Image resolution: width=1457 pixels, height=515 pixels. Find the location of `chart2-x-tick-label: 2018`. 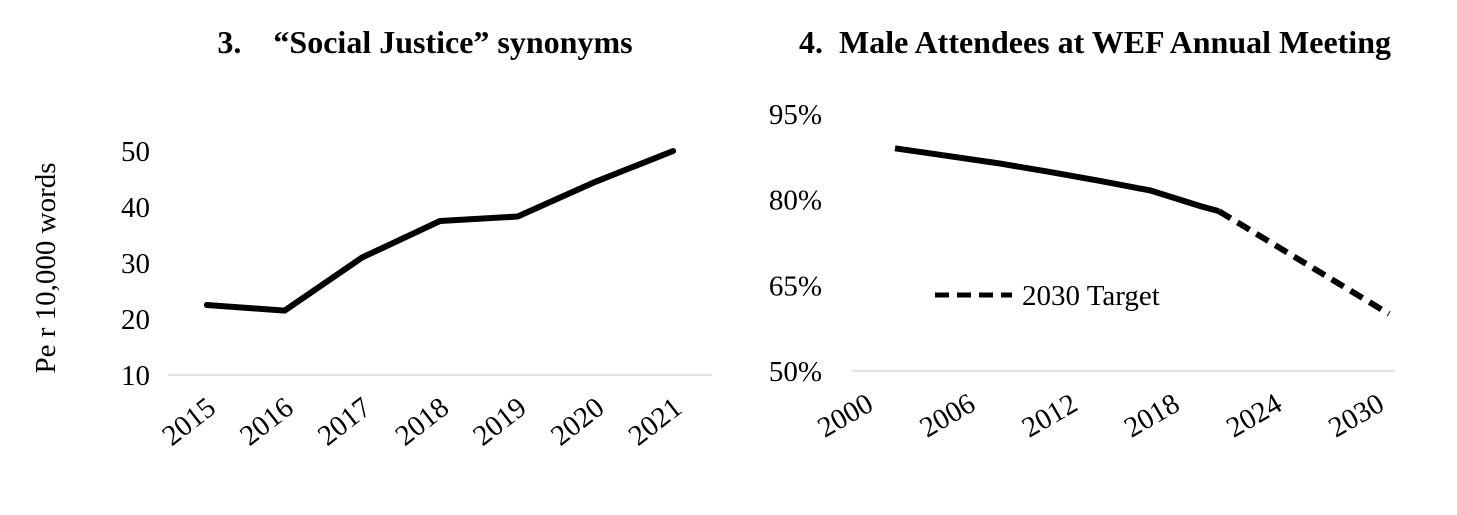

chart2-x-tick-label: 2018 is located at coordinates (1152, 415).